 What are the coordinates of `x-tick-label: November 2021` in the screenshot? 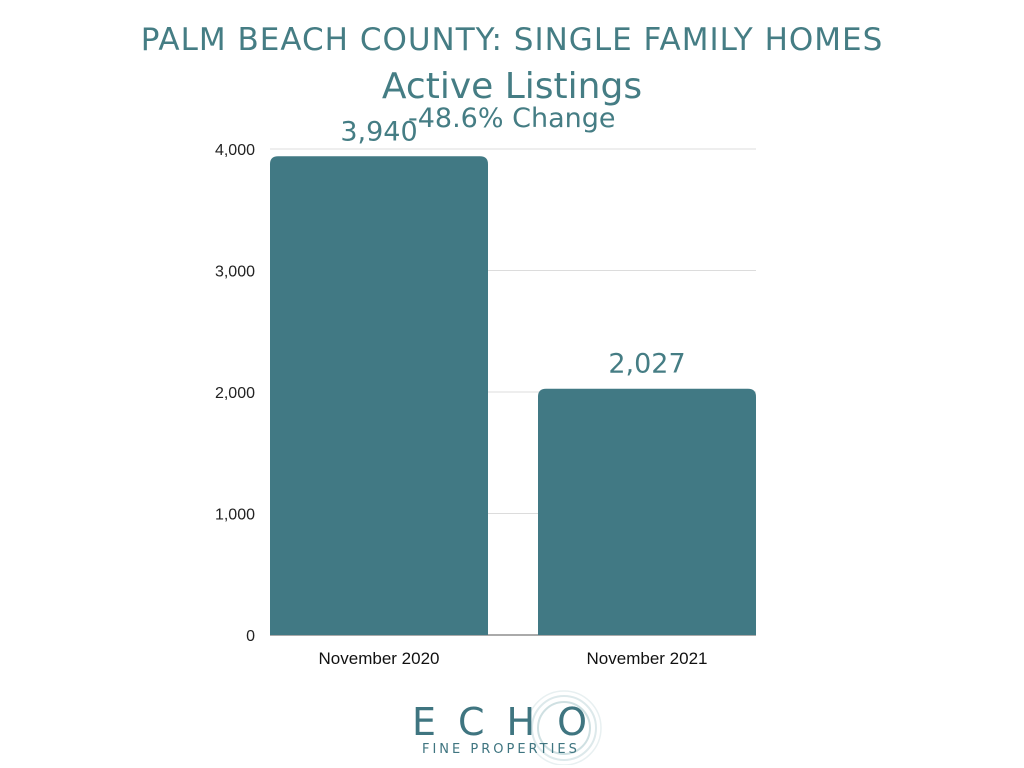 It's located at (647, 658).